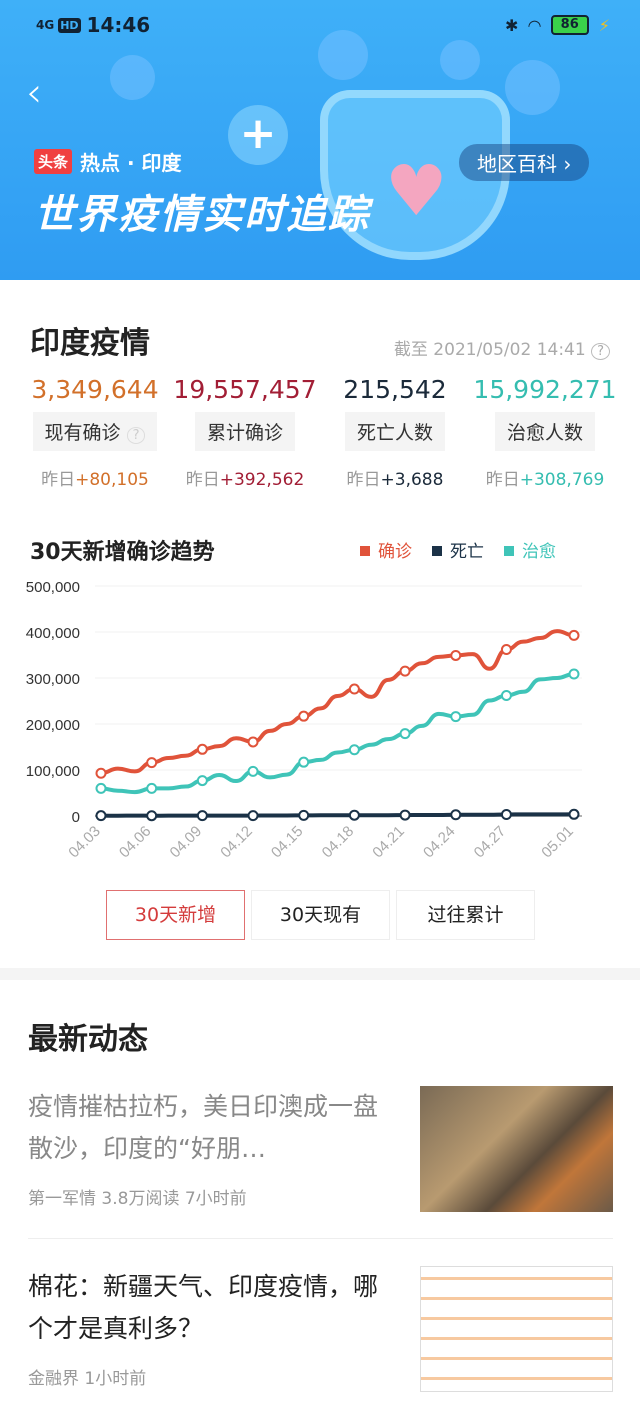 The image size is (640, 1422). I want to click on x-tick-label: 04.06, so click(135, 842).